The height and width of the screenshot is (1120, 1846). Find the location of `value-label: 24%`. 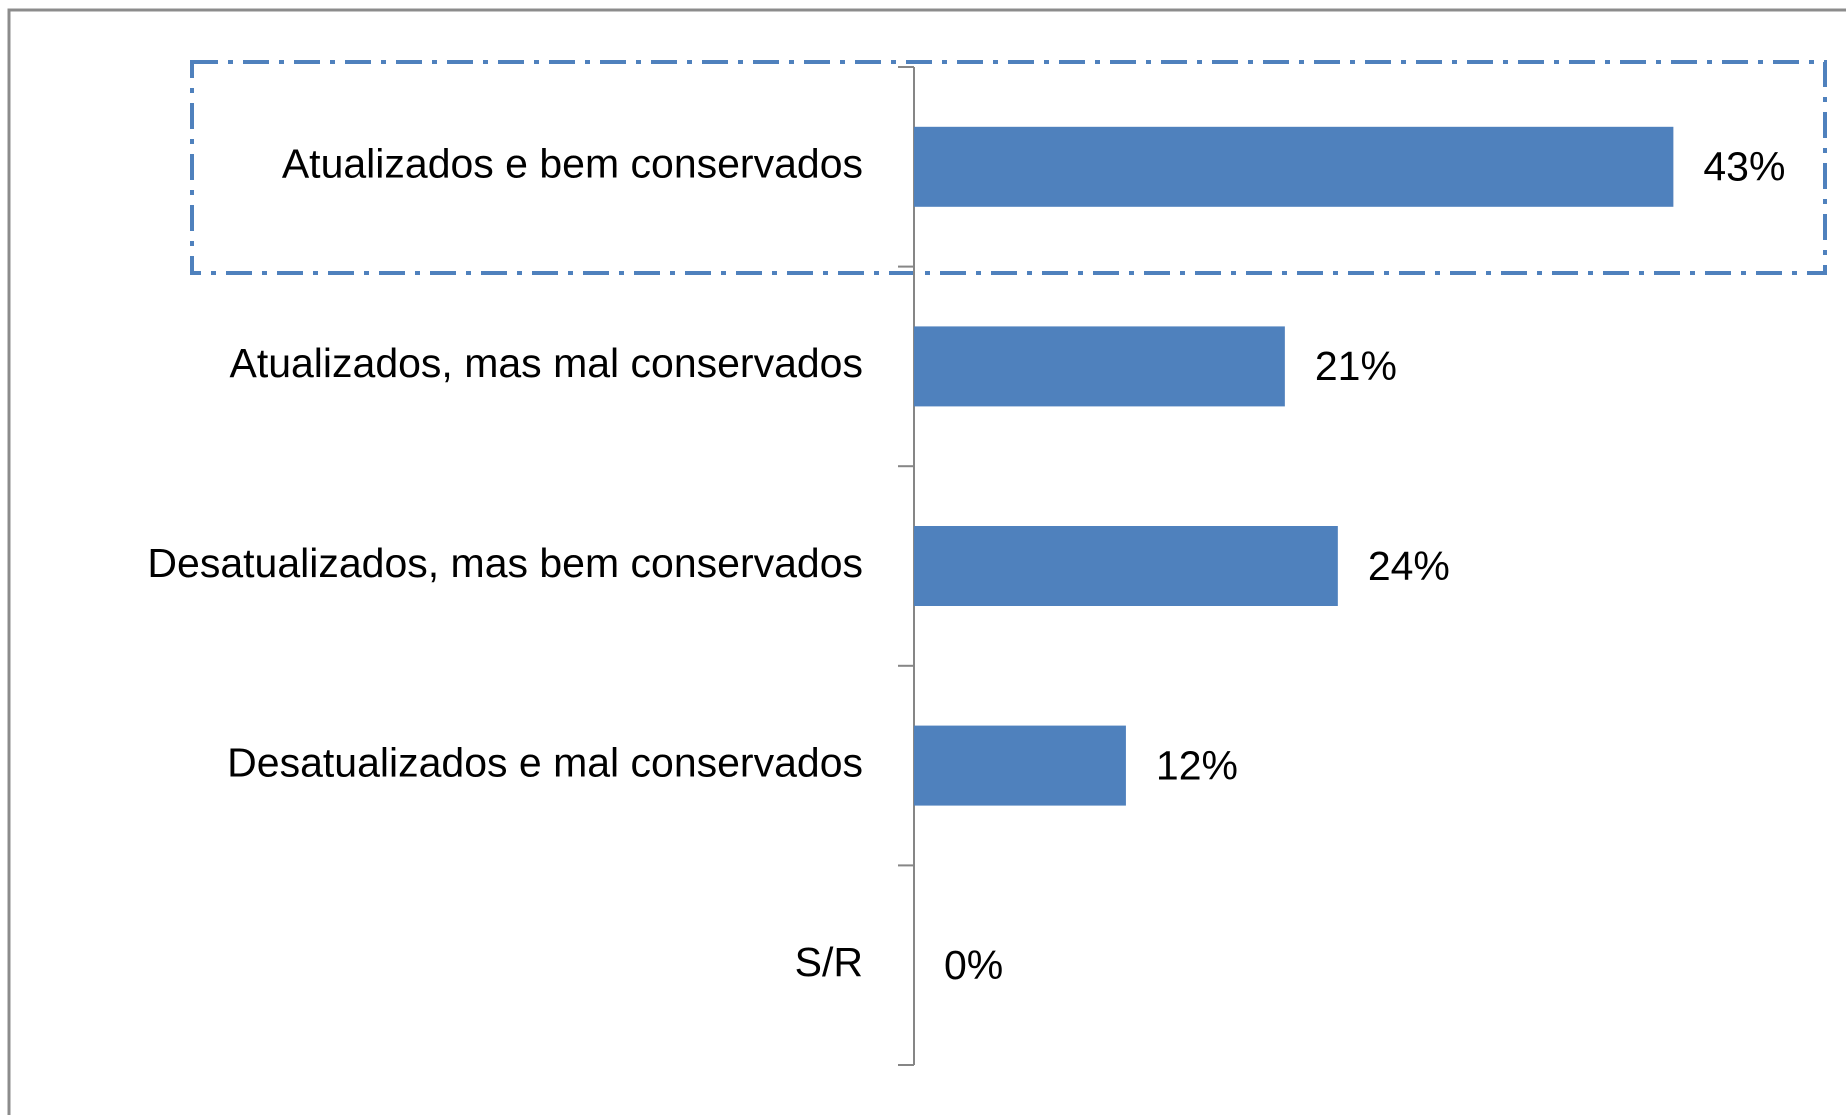

value-label: 24% is located at coordinates (1409, 566).